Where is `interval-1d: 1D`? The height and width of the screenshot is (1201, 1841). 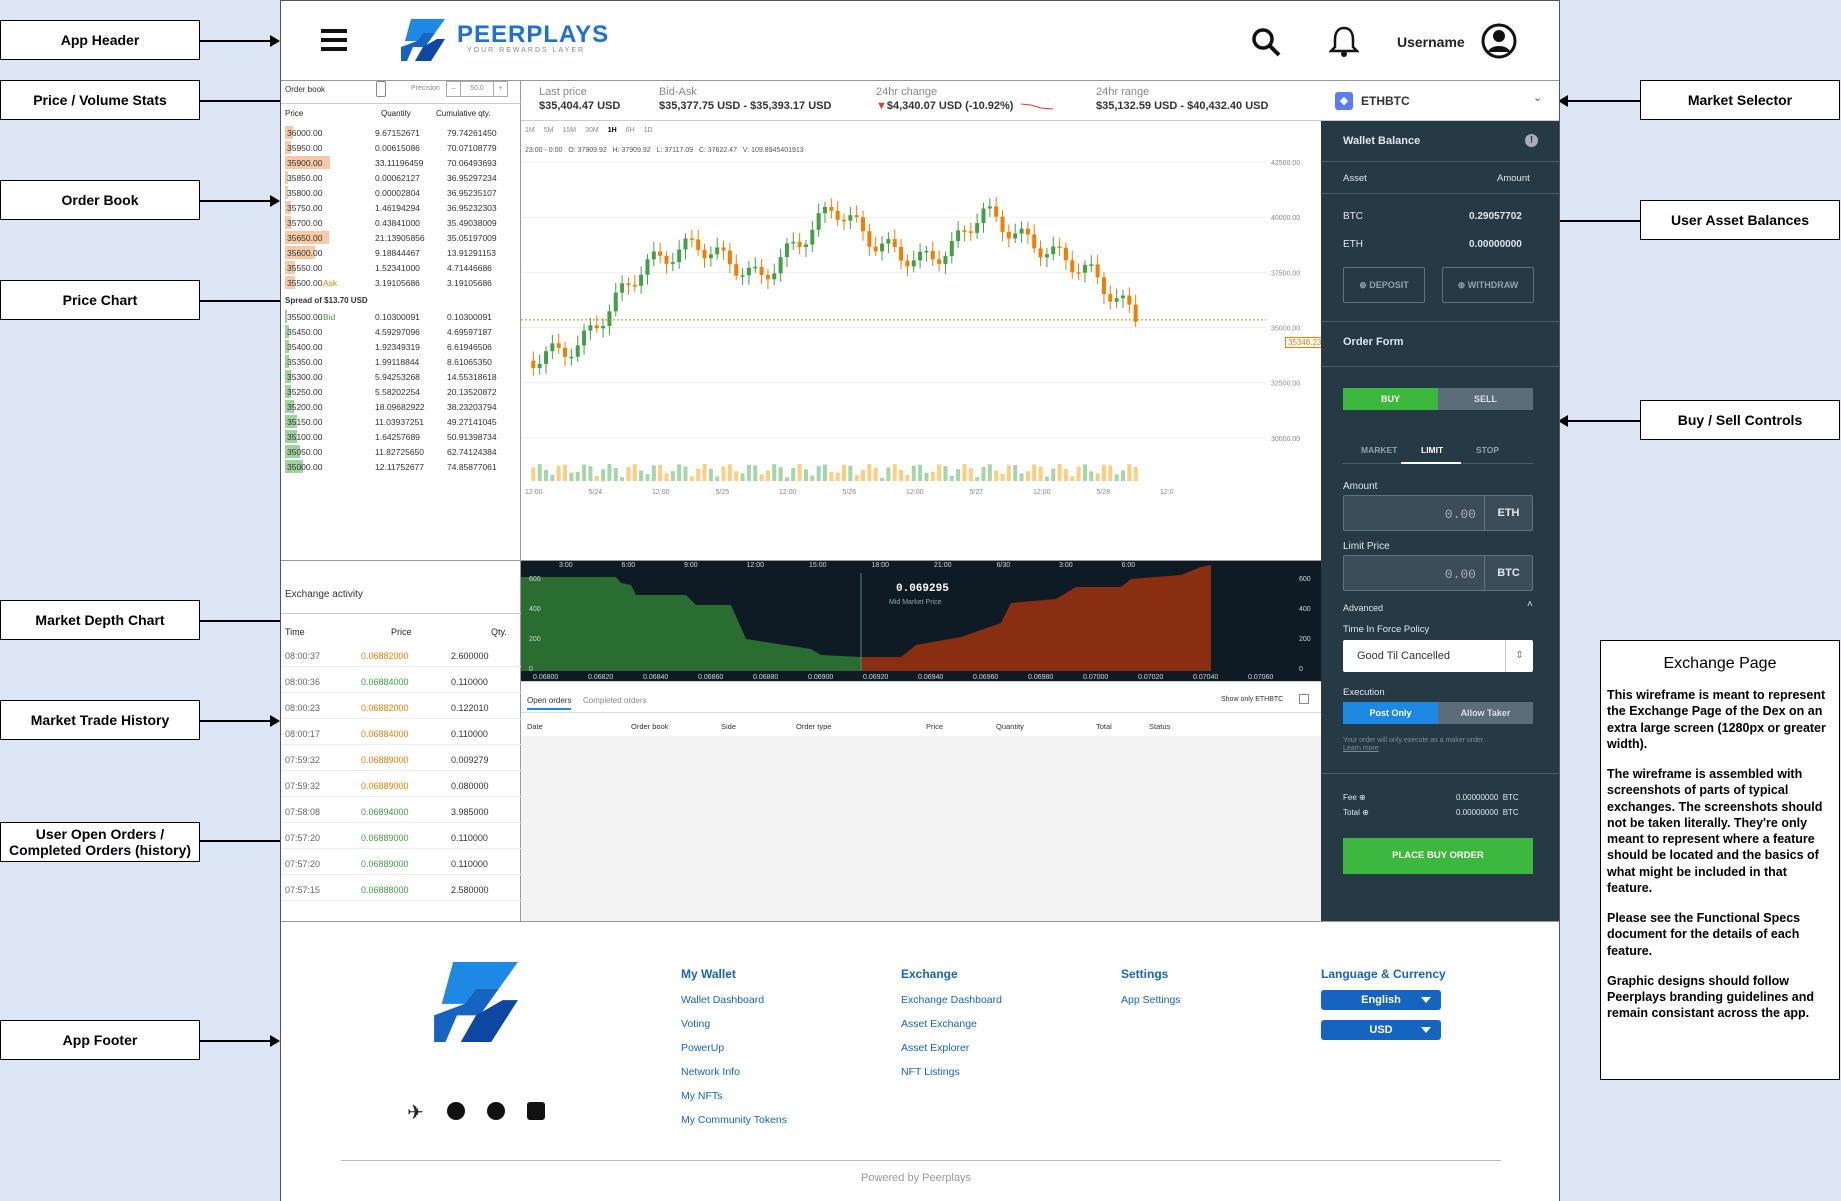
interval-1d: 1D is located at coordinates (648, 130).